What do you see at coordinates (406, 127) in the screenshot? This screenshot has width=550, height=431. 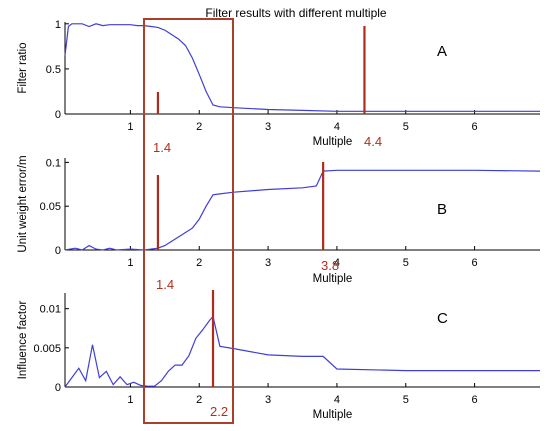 I see `x-tick-label-a: 5` at bounding box center [406, 127].